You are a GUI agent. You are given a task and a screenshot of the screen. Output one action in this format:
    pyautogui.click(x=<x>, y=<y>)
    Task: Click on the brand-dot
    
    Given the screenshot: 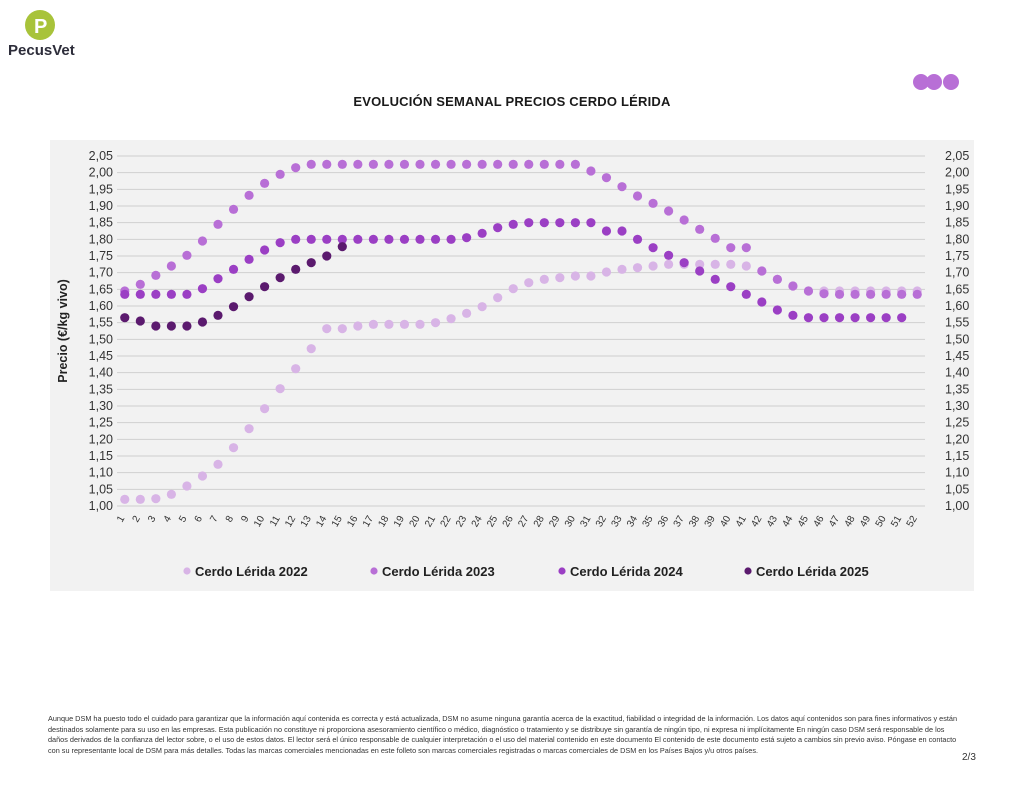 What is the action you would take?
    pyautogui.click(x=934, y=82)
    